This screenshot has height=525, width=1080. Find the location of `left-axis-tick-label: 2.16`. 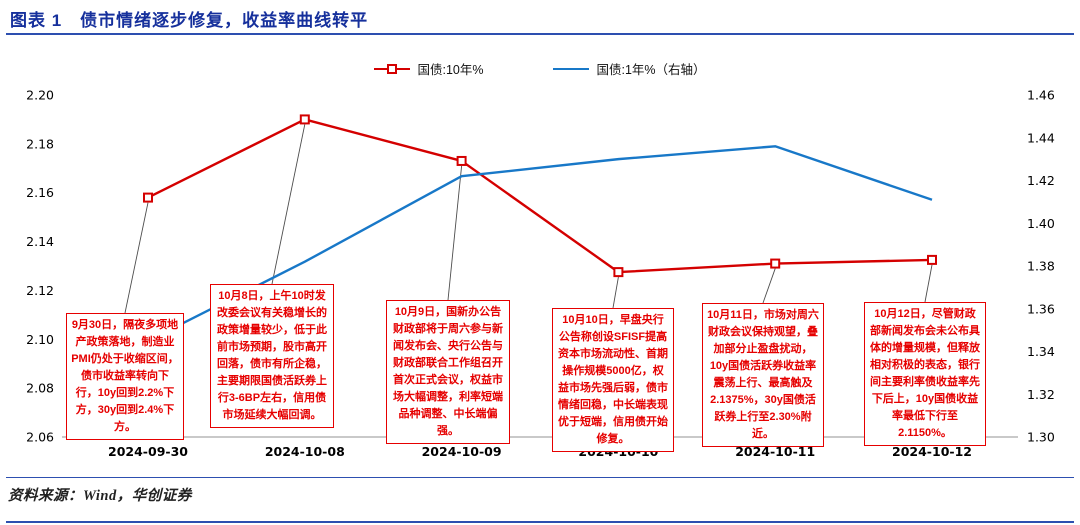

left-axis-tick-label: 2.16 is located at coordinates (40, 192).